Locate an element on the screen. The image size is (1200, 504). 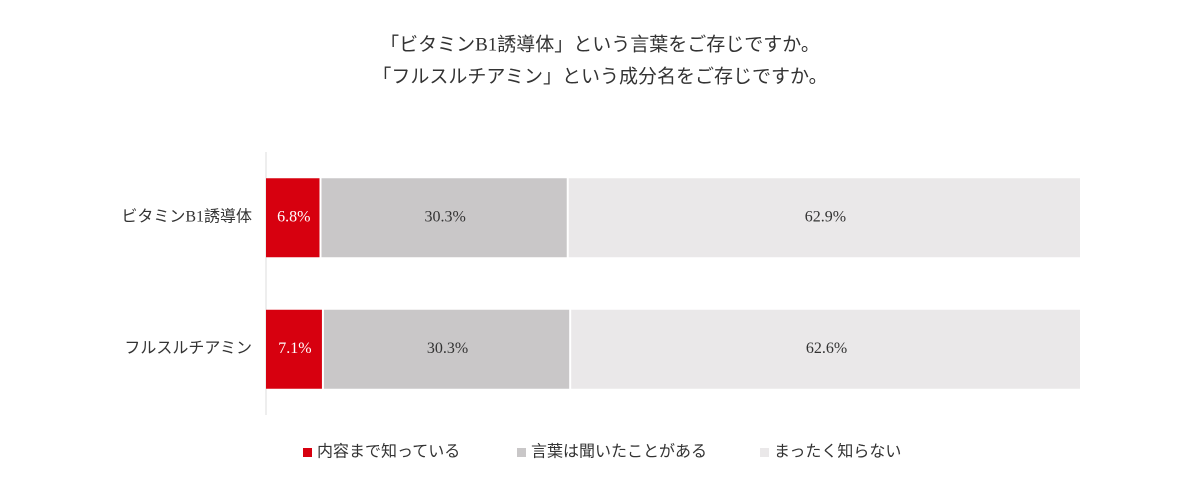
chart-title: 「ビタミンB1誘導体」という言葉をご存じですか。 is located at coordinates (600, 44).